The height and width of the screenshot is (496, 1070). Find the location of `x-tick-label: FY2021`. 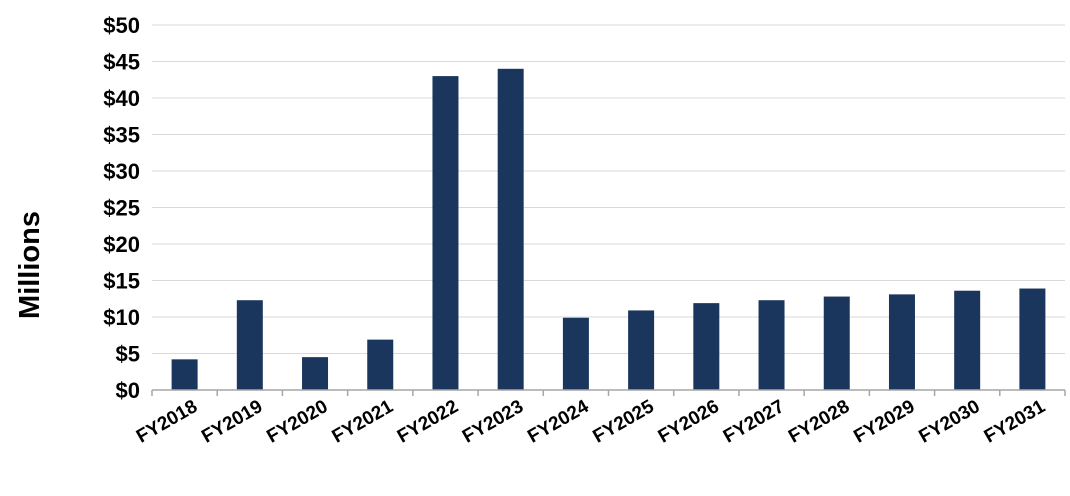

x-tick-label: FY2021 is located at coordinates (363, 422).